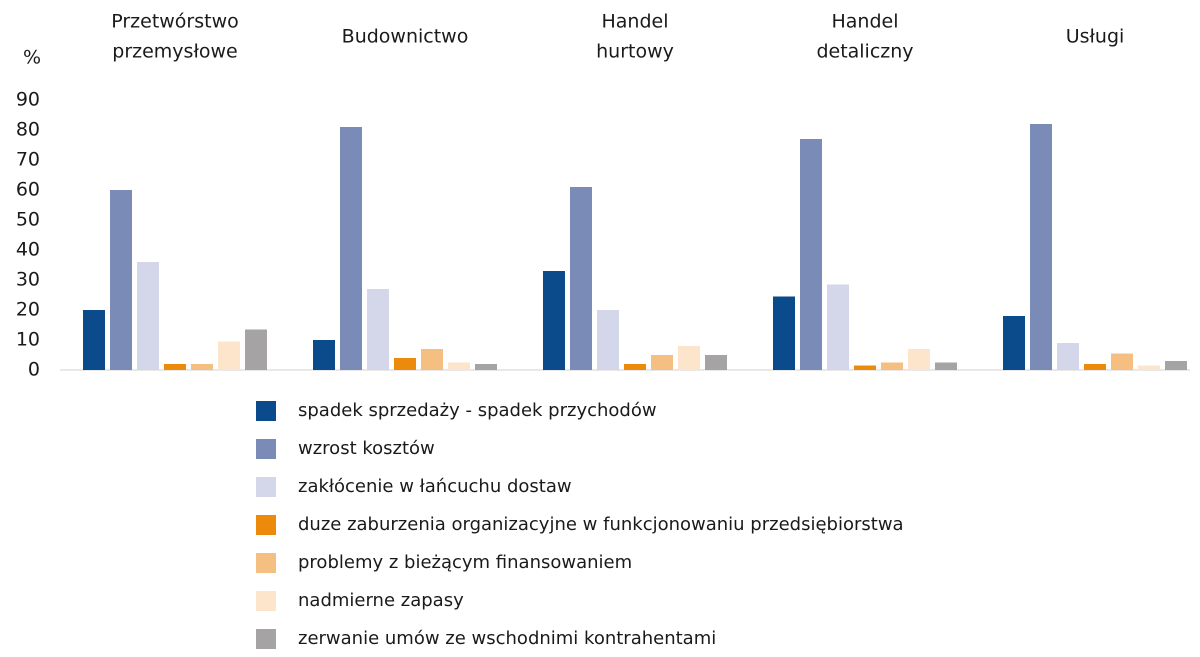  Describe the element at coordinates (34, 370) in the screenshot. I see `y-tick-label: 0` at that location.